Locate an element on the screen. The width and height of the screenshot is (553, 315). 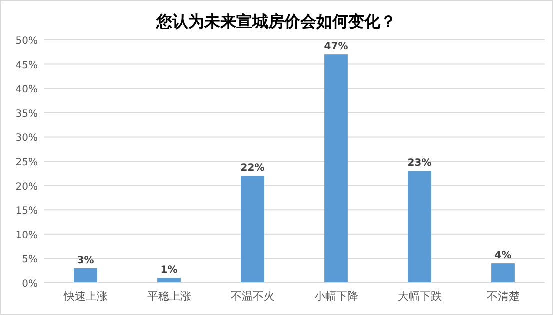
data-label: 22% is located at coordinates (252, 168).